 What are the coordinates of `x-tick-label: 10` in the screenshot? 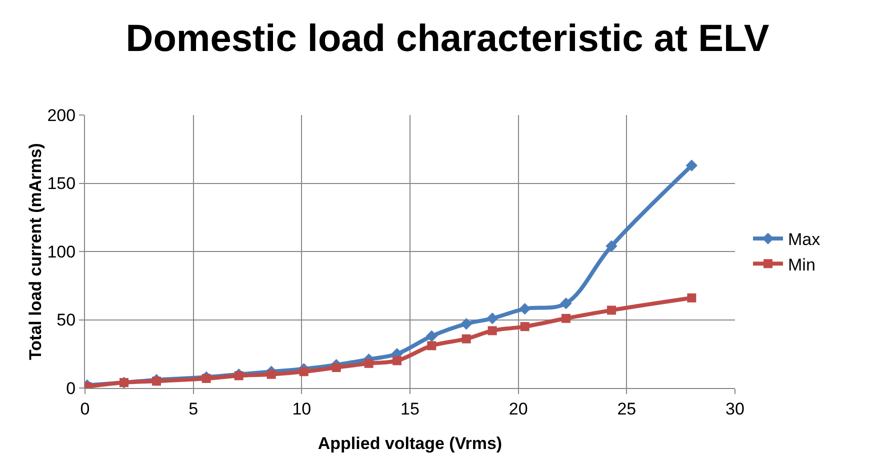 It's located at (302, 408).